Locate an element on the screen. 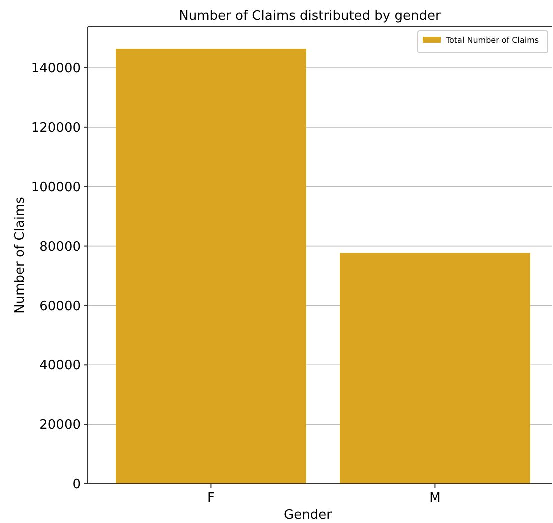  y-tick-label: 60000 is located at coordinates (60, 306).